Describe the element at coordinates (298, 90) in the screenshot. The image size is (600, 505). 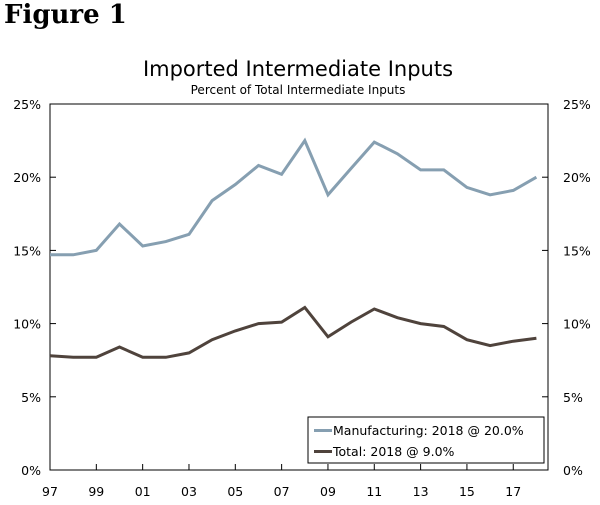
I see `chart-subtitle: Percent of Total Intermediate Inputs` at that location.